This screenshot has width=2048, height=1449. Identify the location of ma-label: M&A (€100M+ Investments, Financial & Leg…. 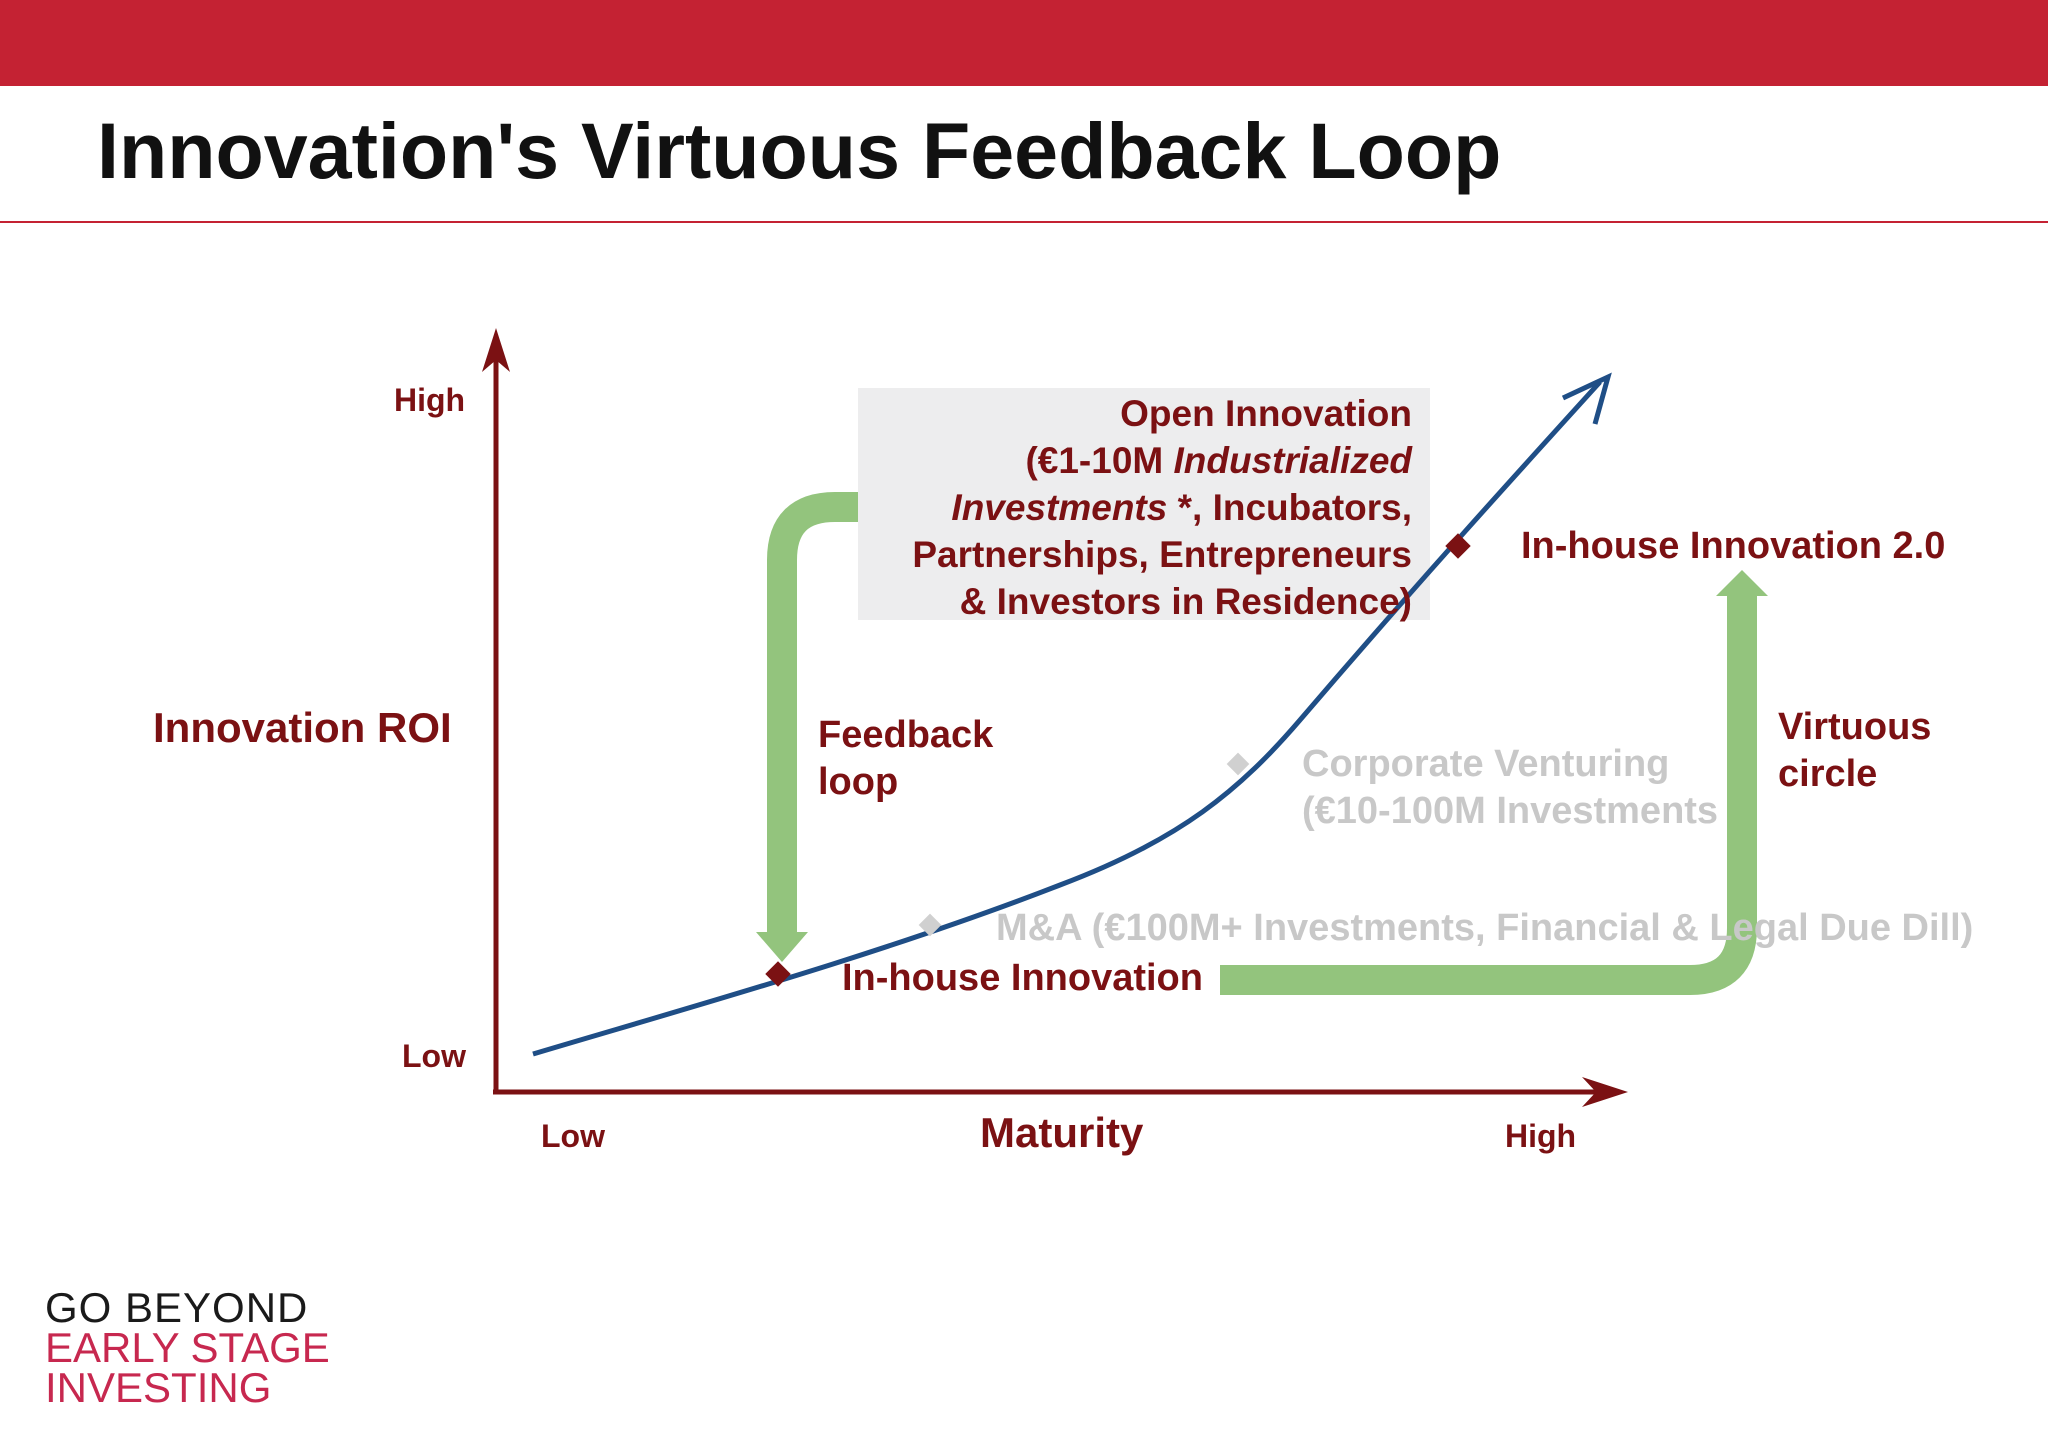
(1485, 928).